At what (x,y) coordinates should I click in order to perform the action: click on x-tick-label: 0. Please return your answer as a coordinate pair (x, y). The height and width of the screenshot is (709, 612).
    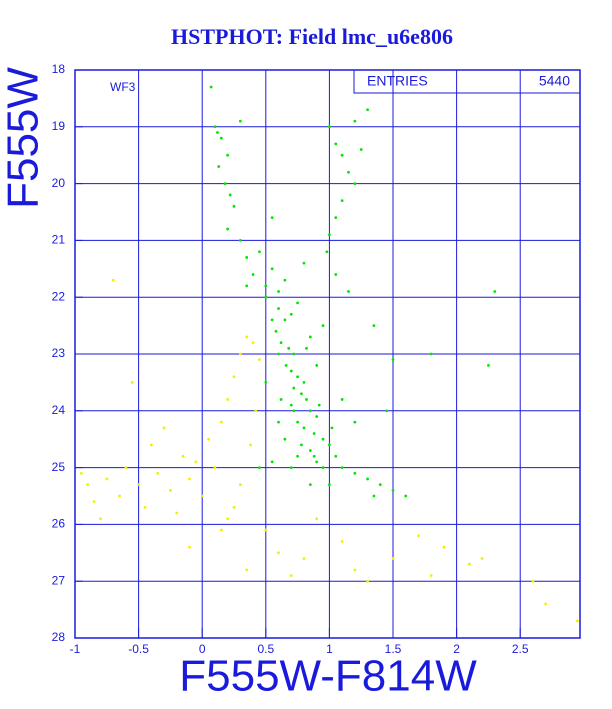
    Looking at the image, I should click on (202, 649).